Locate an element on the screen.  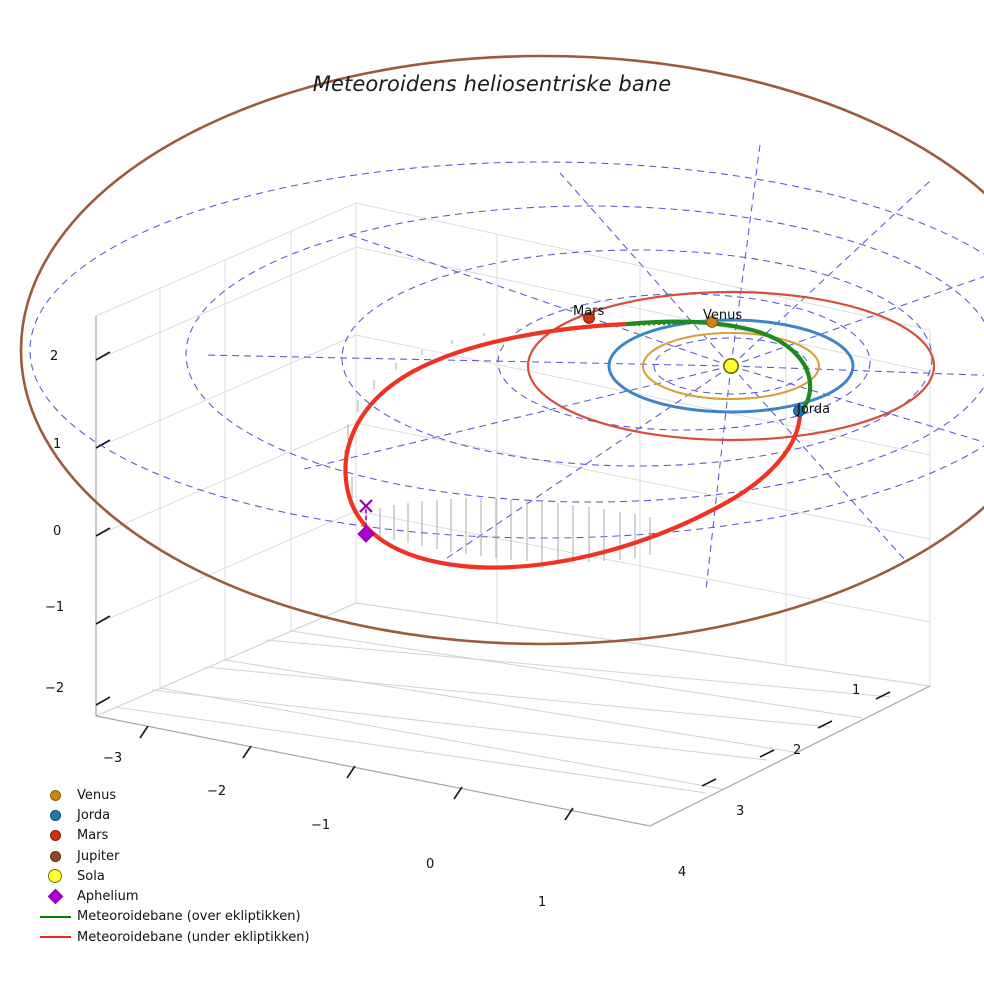
legend-label-mars: Mars is located at coordinates (93, 836).